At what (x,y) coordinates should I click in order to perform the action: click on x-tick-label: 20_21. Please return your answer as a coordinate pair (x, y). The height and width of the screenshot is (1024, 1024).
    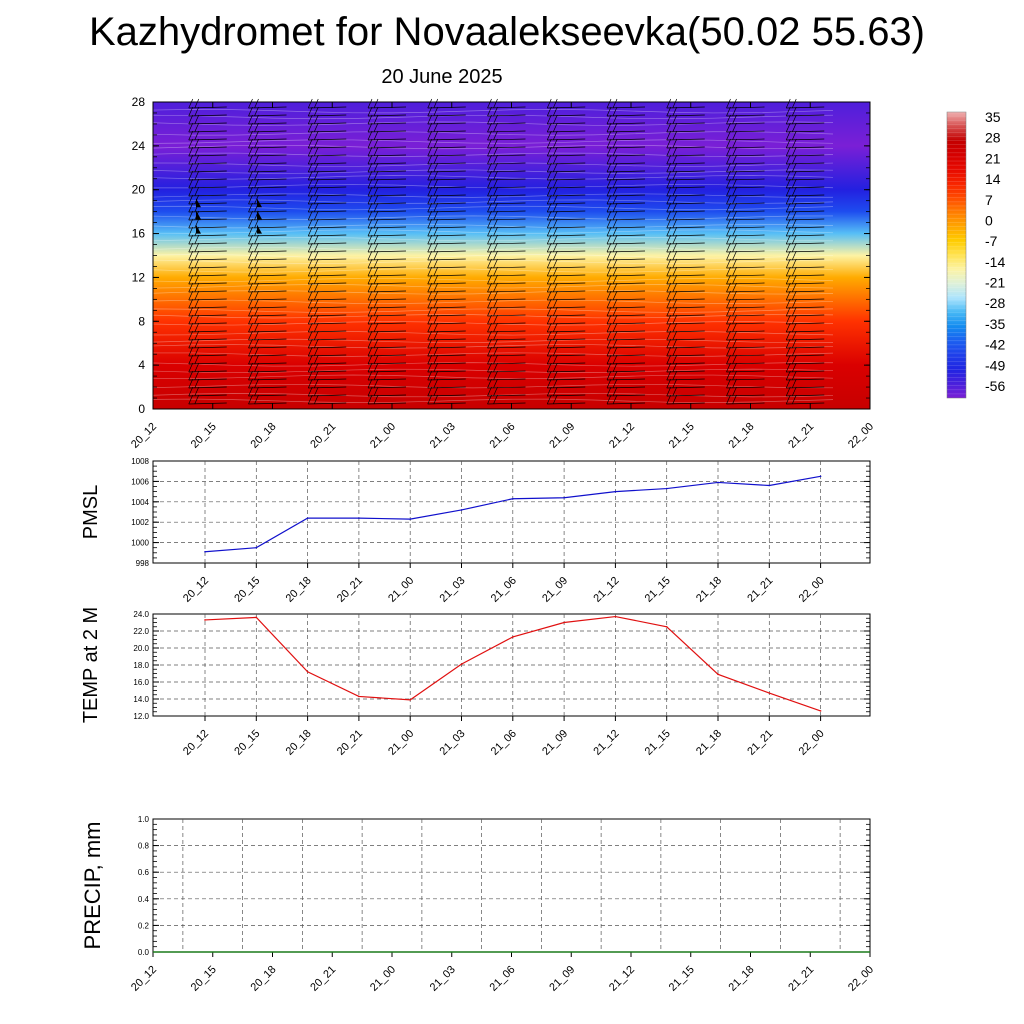
    Looking at the image, I should click on (323, 436).